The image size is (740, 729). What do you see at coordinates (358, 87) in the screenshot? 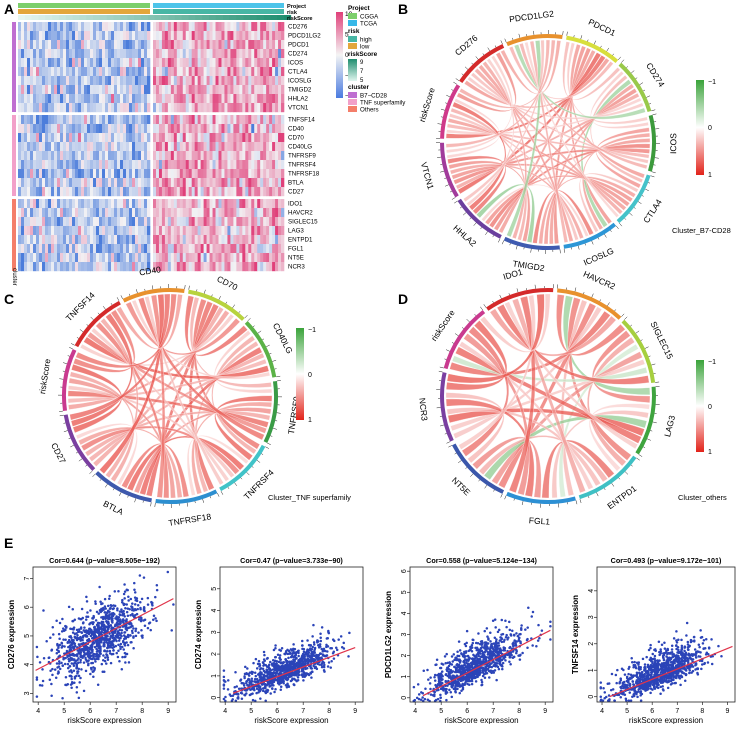
I see `legend-title: cluster` at bounding box center [358, 87].